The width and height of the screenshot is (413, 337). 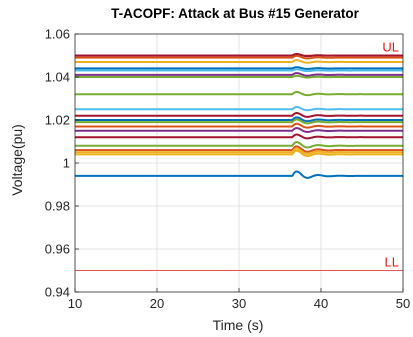 I want to click on y-tick-label: 0.94, so click(x=57, y=292).